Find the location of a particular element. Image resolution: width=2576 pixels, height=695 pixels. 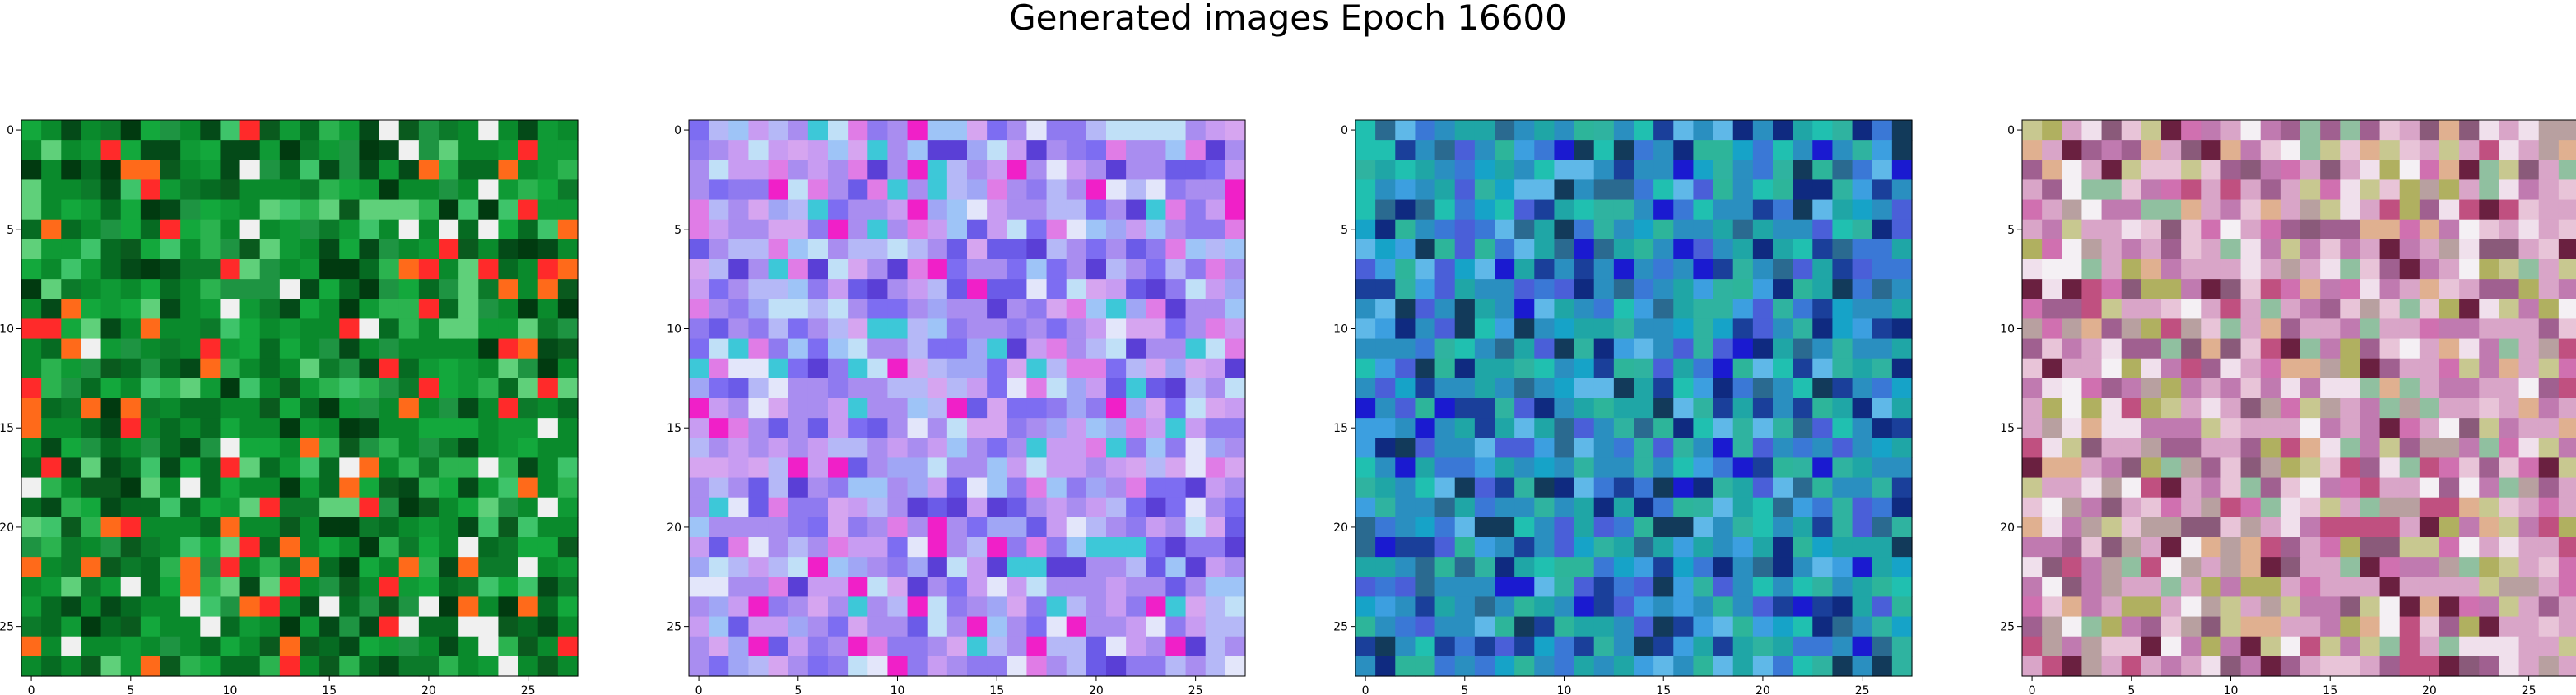

y-tick-label: 10 is located at coordinates (7, 329).